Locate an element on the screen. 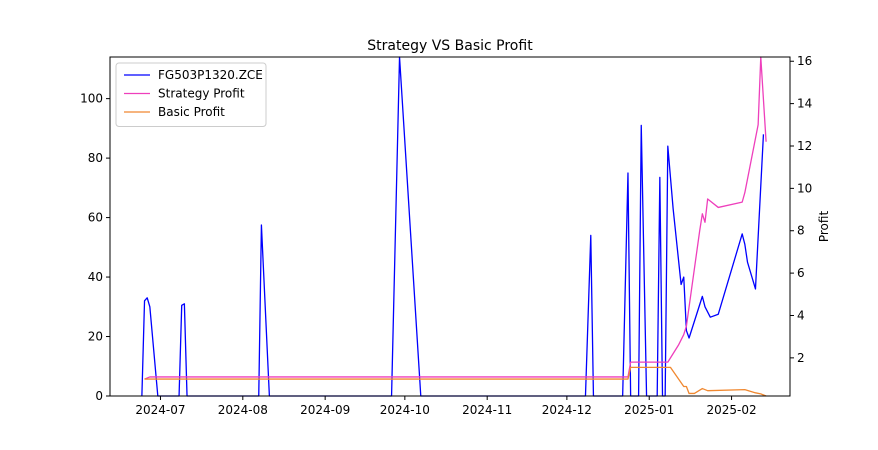  y-axis-right: 2 4 6 8 10 12 14 16 is located at coordinates (801, 209).